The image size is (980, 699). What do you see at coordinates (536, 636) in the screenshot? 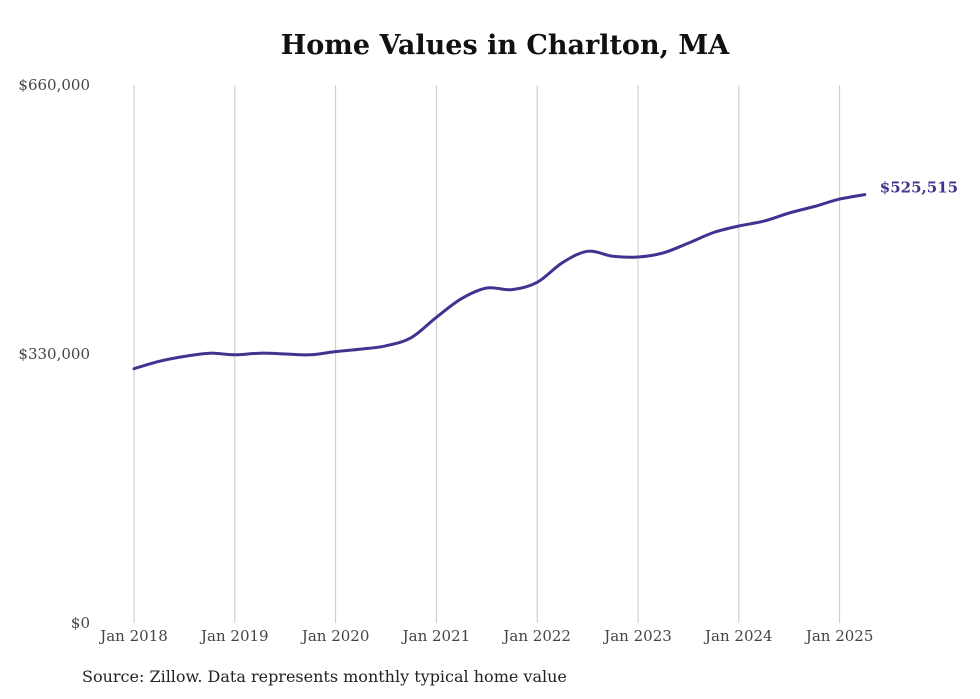
I see `x-tick-label: Jan 2022` at bounding box center [536, 636].